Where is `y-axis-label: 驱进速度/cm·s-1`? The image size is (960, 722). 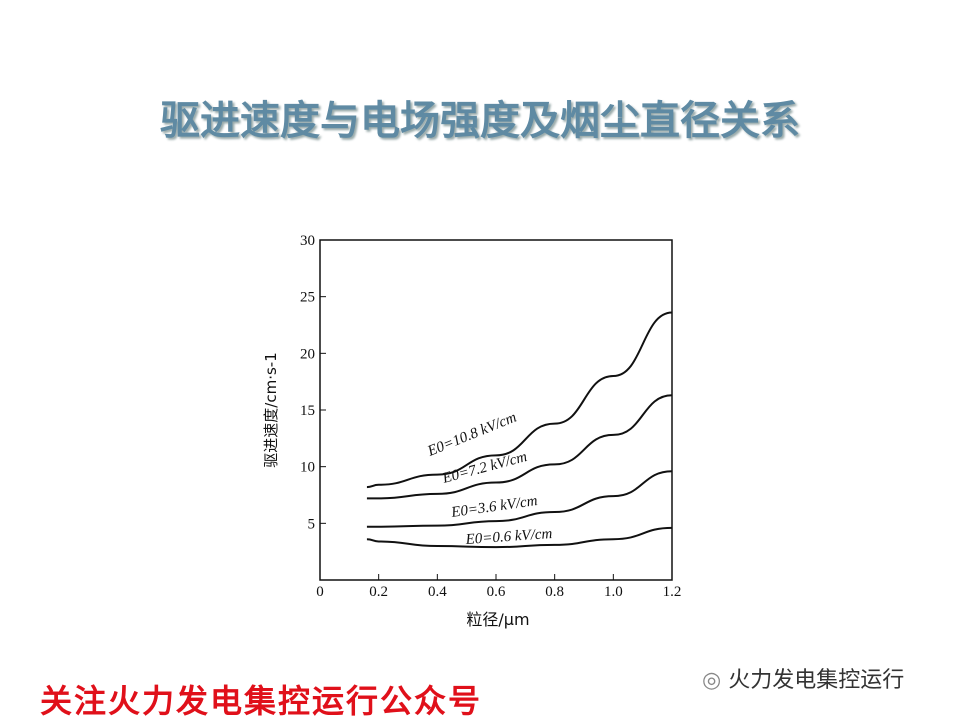
y-axis-label: 驱进速度/cm·s-1 is located at coordinates (271, 409).